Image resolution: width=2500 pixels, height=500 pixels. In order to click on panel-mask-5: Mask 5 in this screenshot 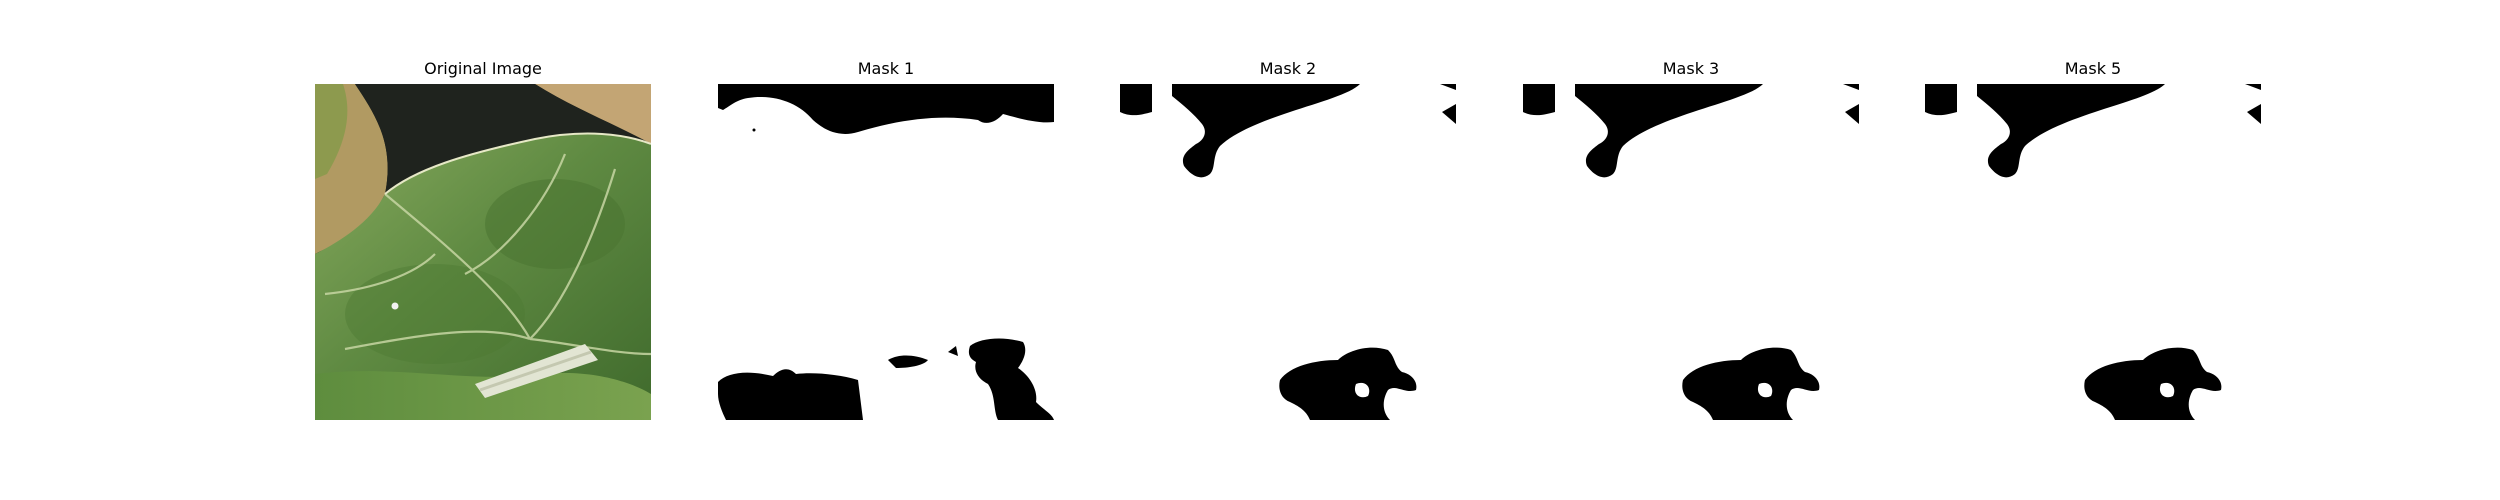, I will do `click(2093, 242)`.